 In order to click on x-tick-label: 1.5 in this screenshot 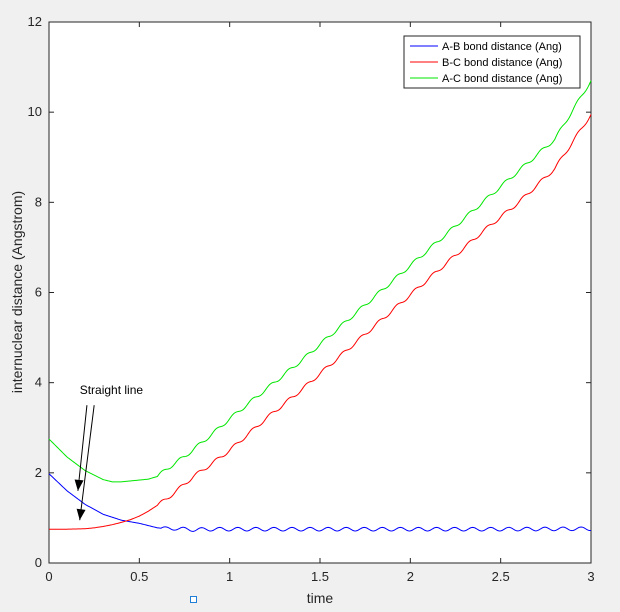, I will do `click(320, 576)`.